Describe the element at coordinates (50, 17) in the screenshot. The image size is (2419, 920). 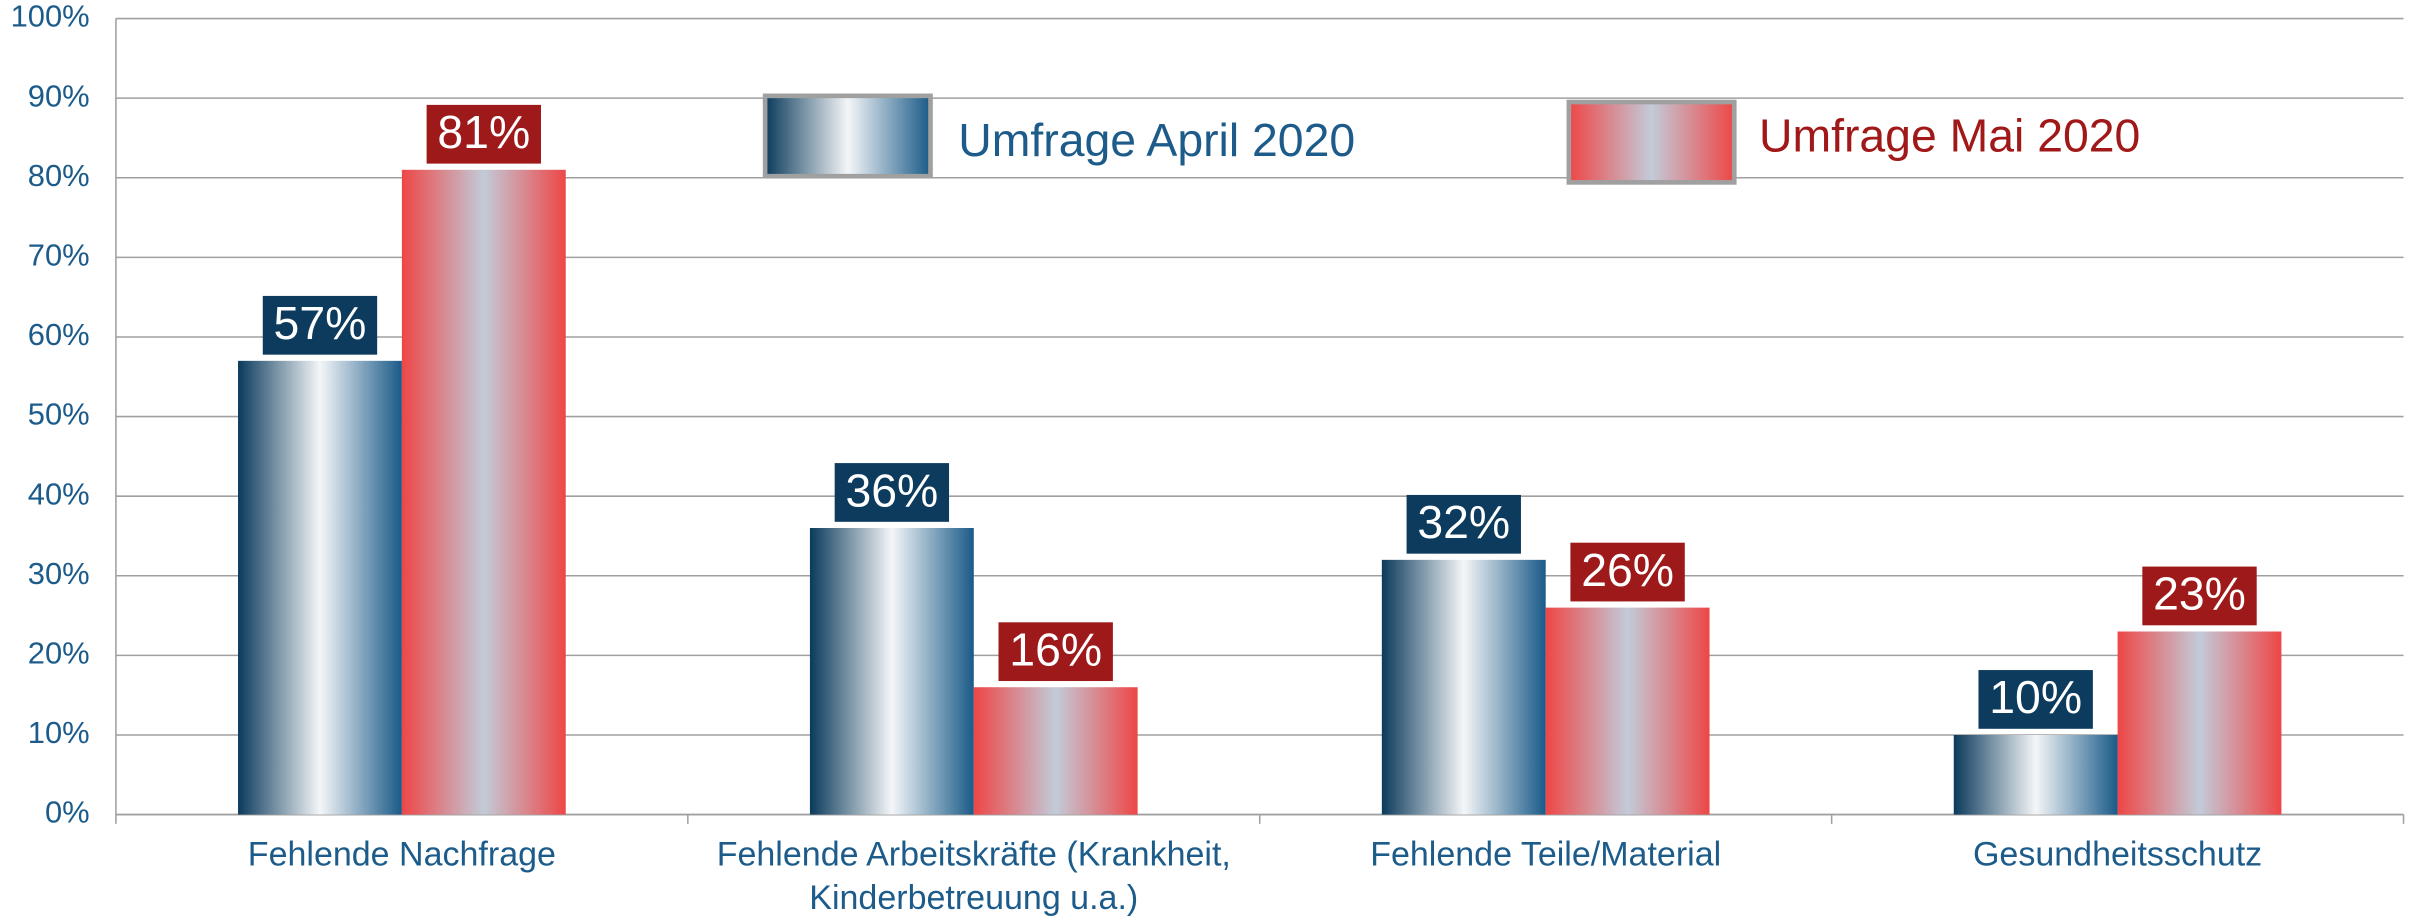
I see `y-tick-label: 100%` at that location.